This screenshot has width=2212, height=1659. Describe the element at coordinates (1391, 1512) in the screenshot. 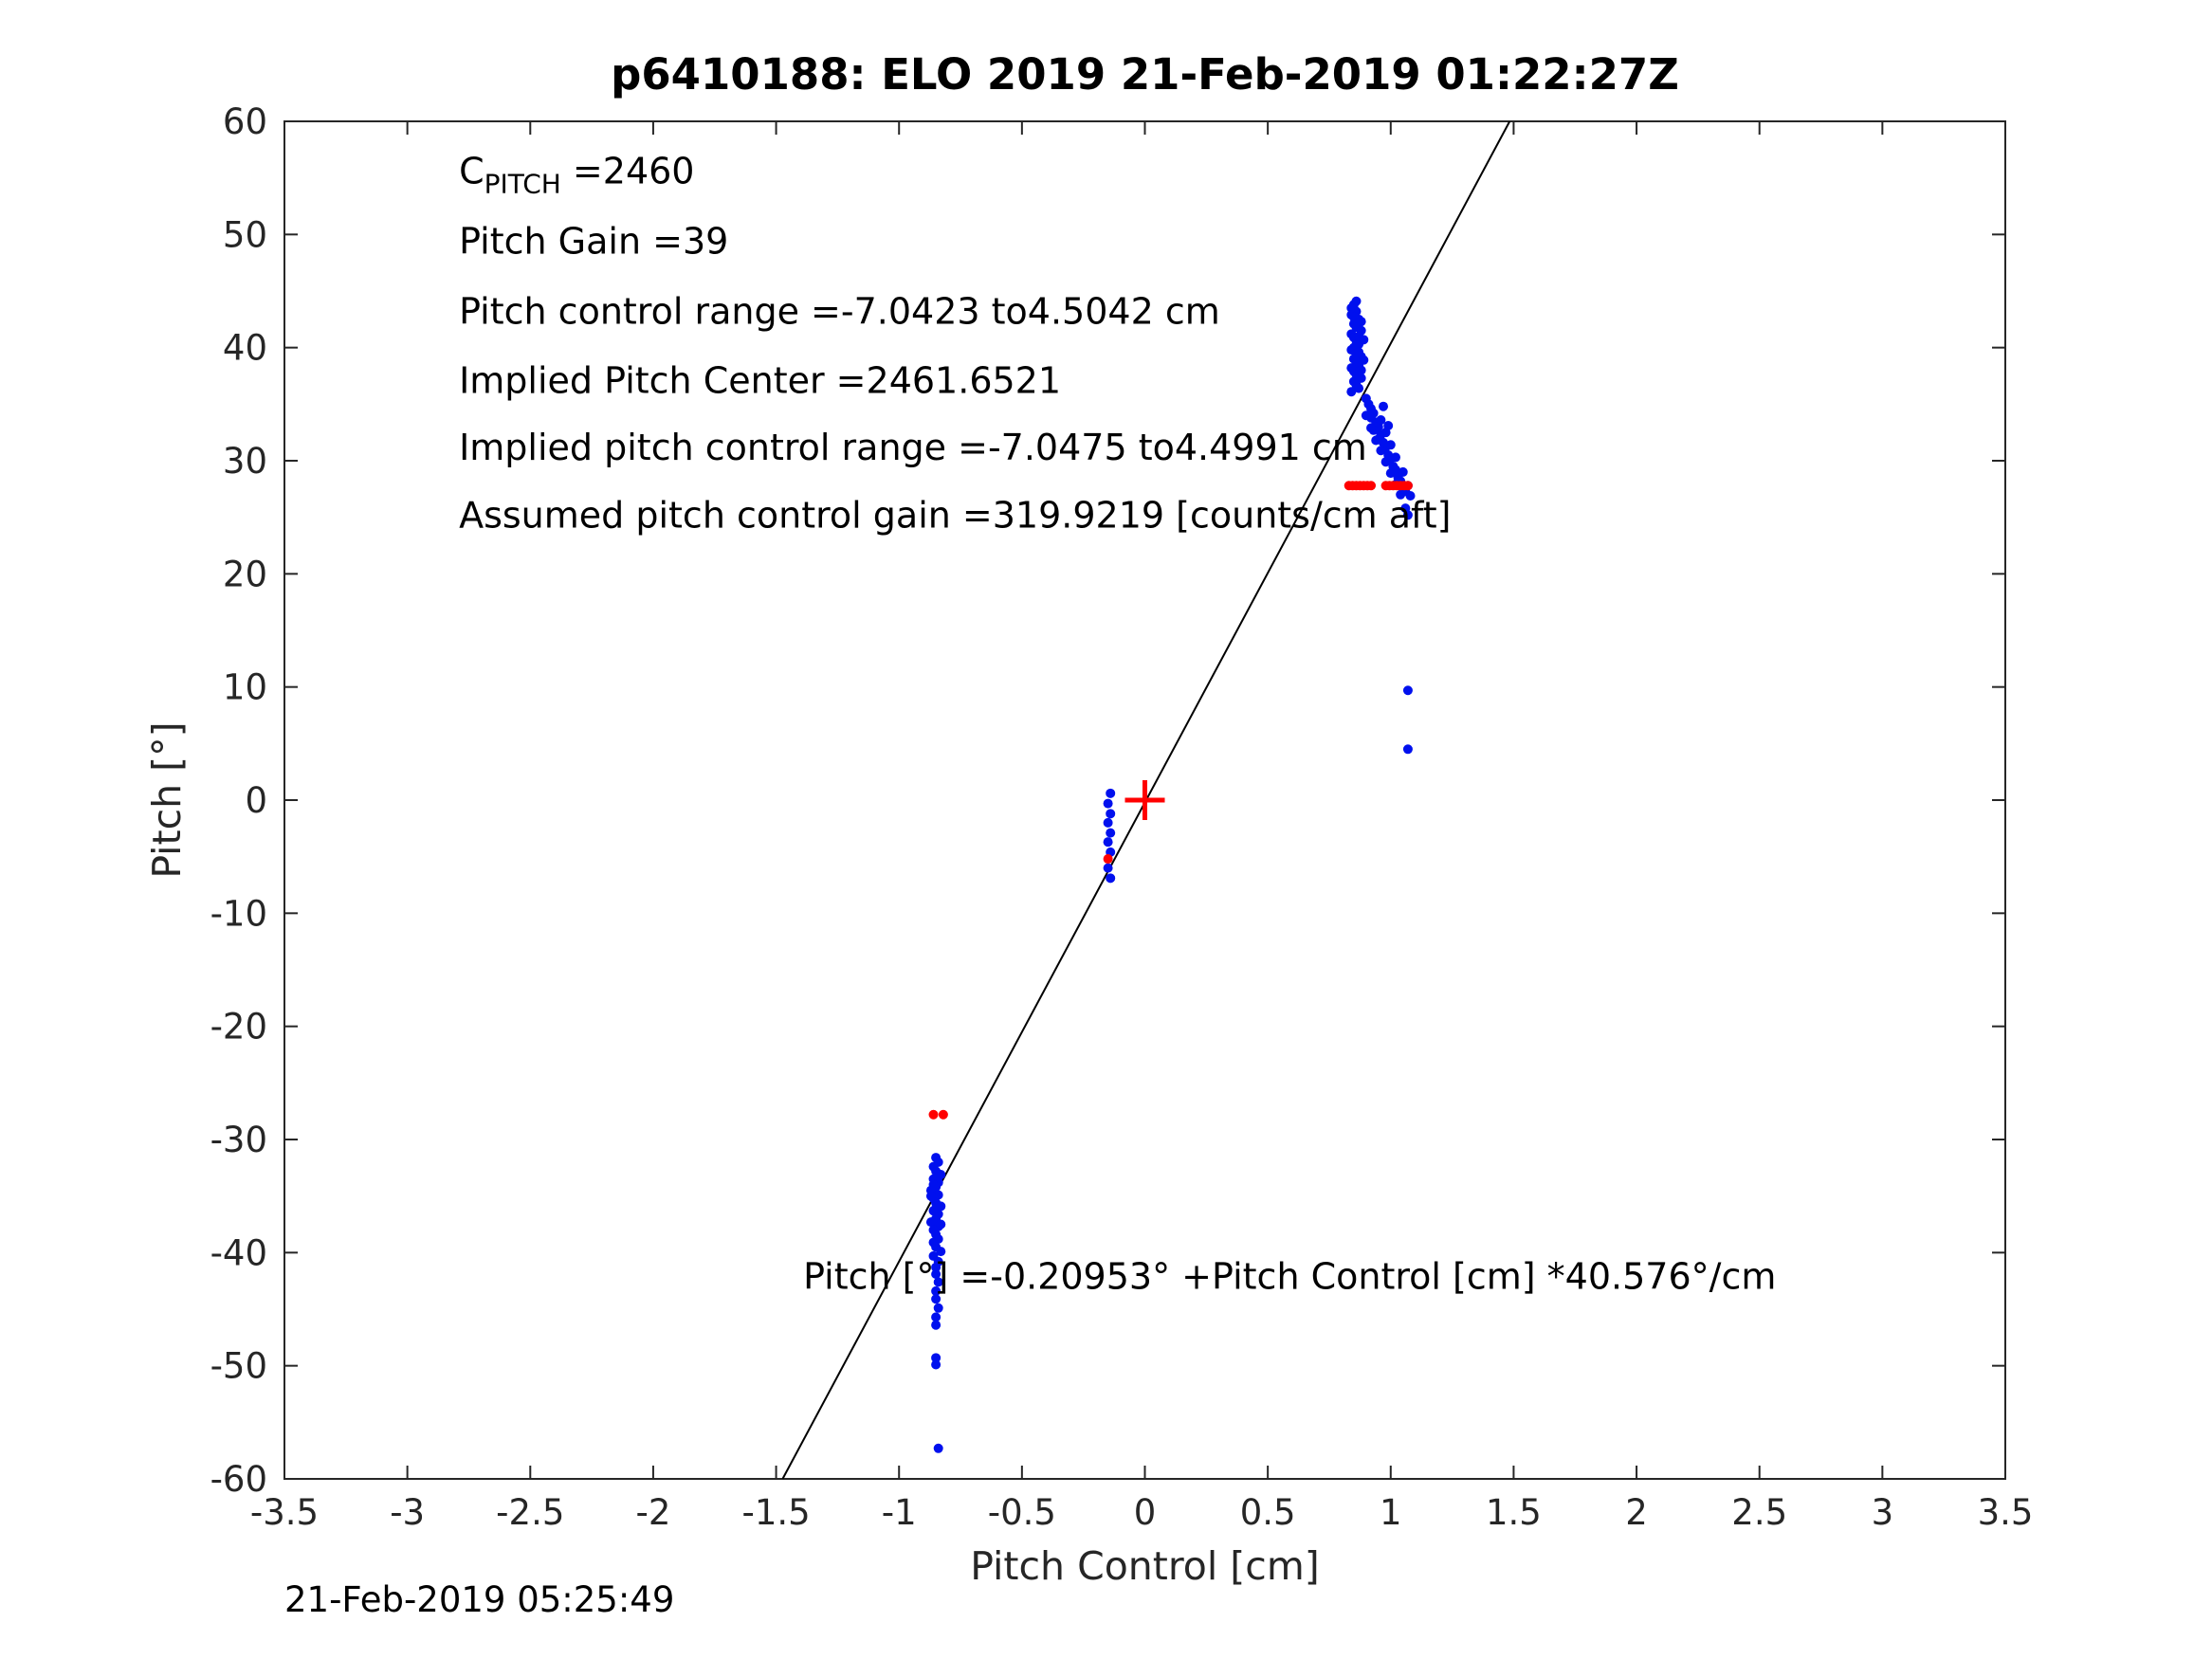

I see `x-tick-label: 1` at that location.